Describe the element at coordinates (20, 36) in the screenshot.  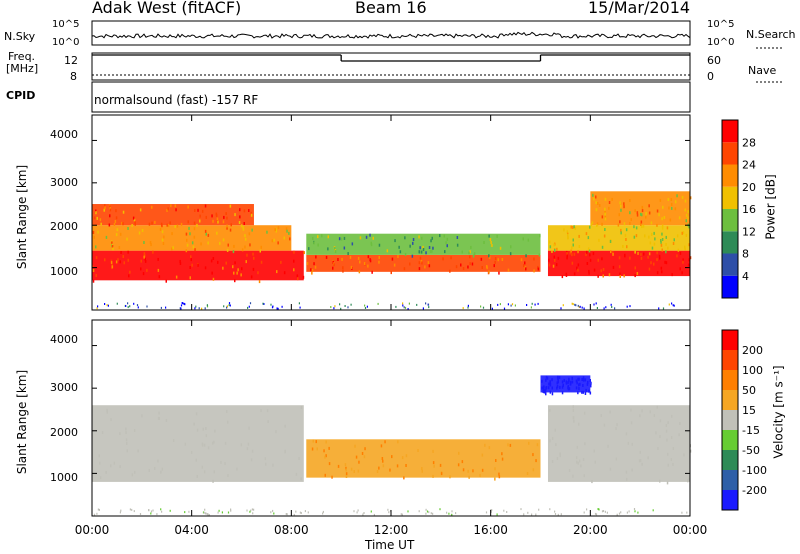
I see `nsky-label: N.Sky` at that location.